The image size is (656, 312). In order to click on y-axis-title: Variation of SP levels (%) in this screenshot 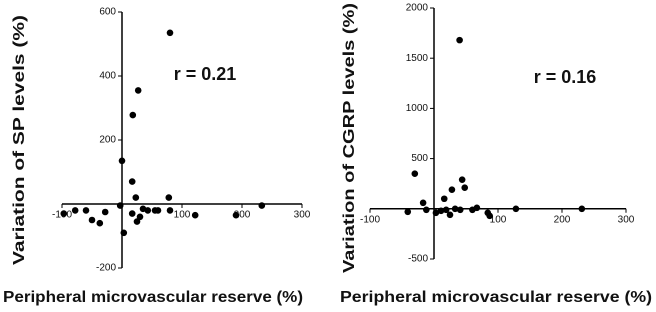, I will do `click(19, 140)`.